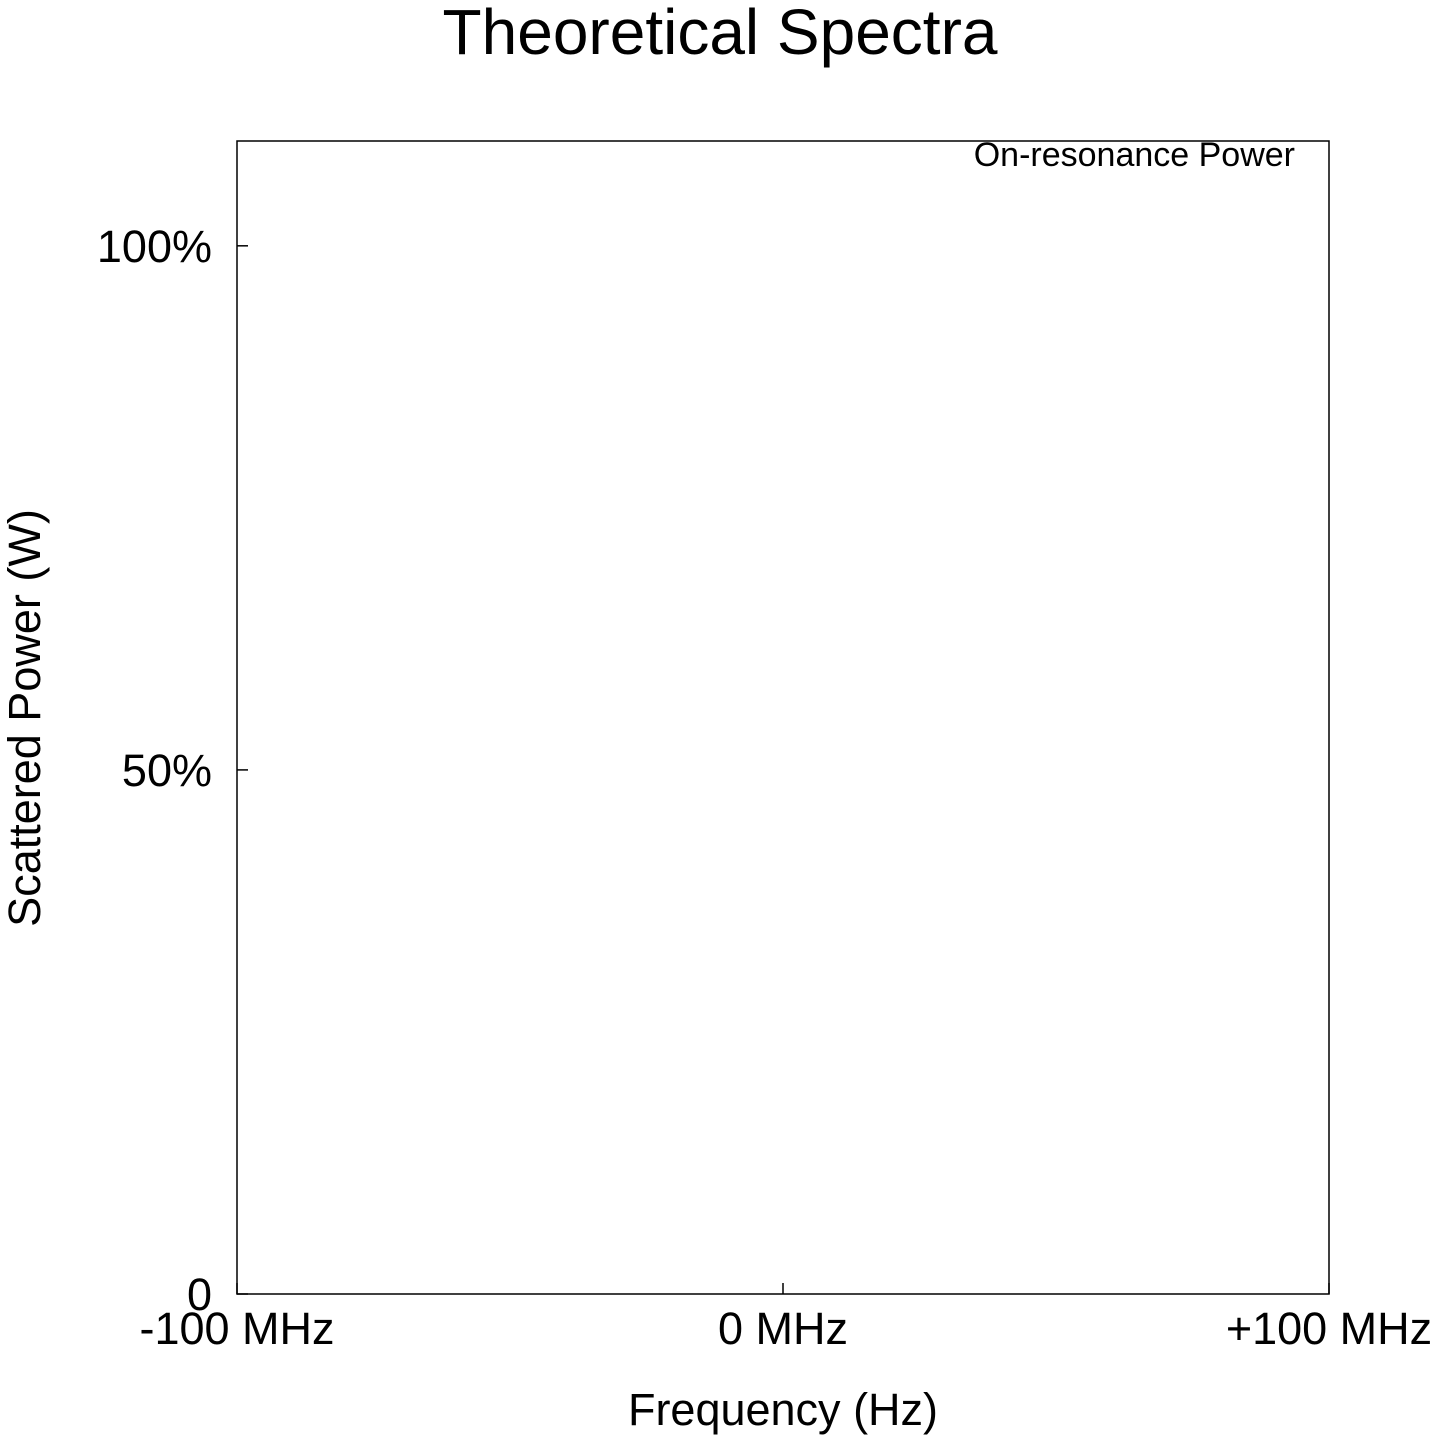  What do you see at coordinates (783, 1328) in the screenshot?
I see `x-tick-label: 0 MHz` at bounding box center [783, 1328].